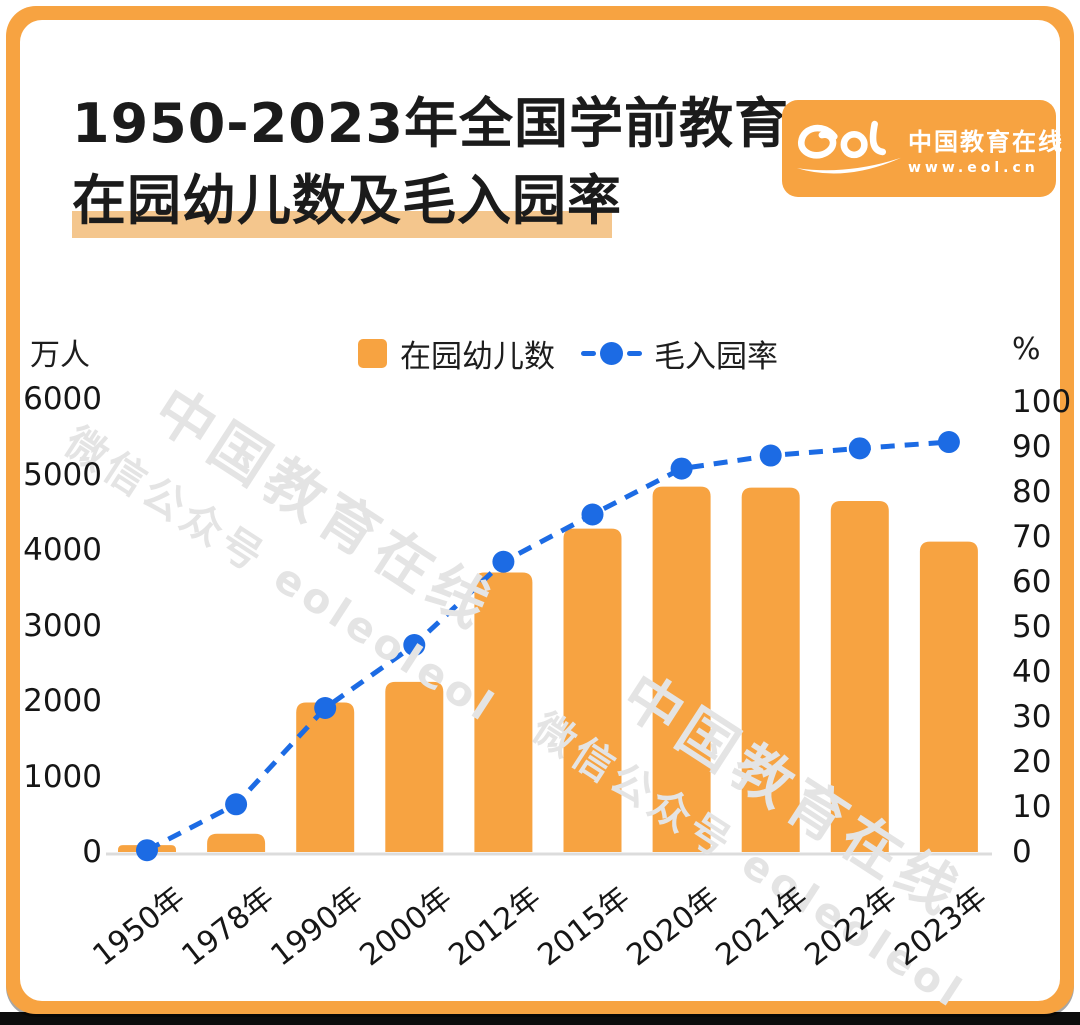  I want to click on logo-text-block: 中国教育在线 www.eol.cn, so click(986, 149).